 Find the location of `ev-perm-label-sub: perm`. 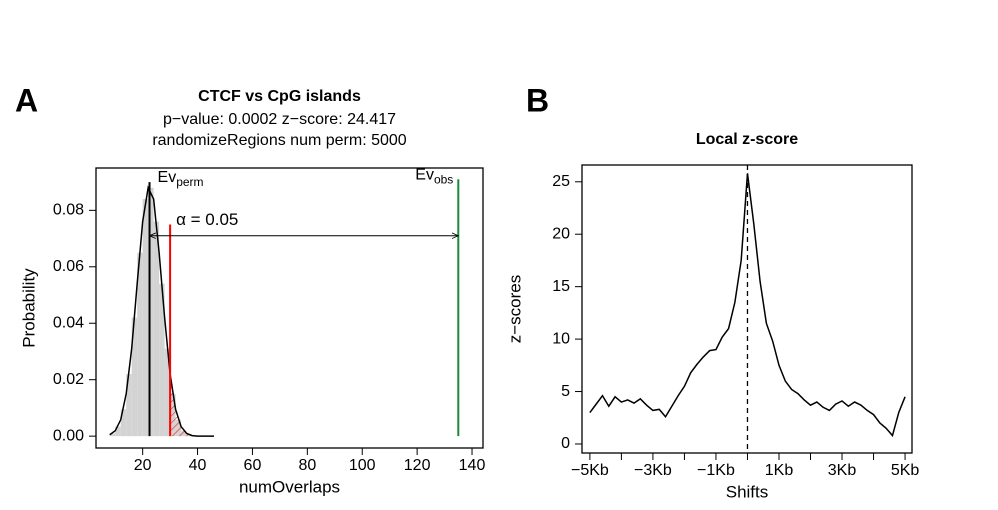

ev-perm-label-sub: perm is located at coordinates (189, 182).